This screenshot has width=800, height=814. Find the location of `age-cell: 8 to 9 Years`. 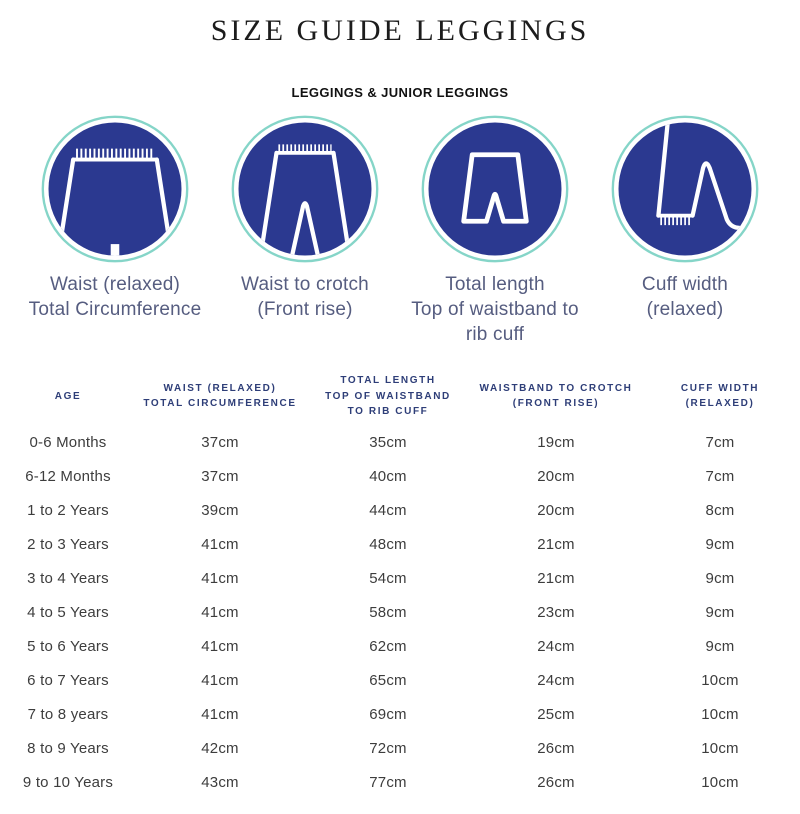

age-cell: 8 to 9 Years is located at coordinates (68, 748).